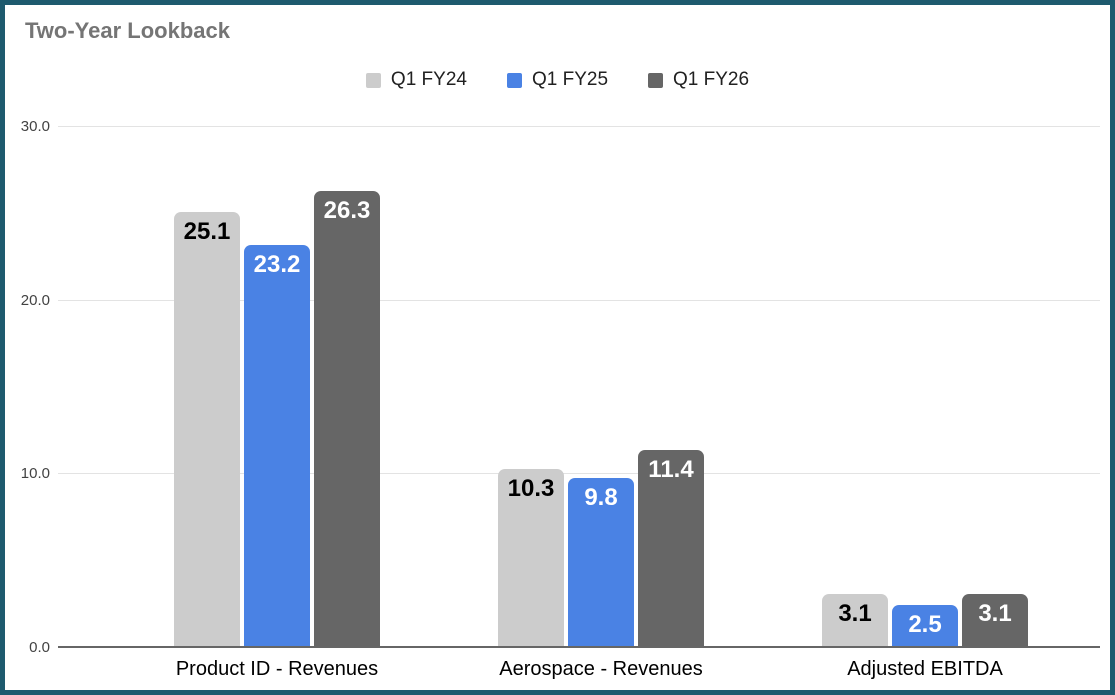  What do you see at coordinates (347, 211) in the screenshot?
I see `bar-value-label: 26.3` at bounding box center [347, 211].